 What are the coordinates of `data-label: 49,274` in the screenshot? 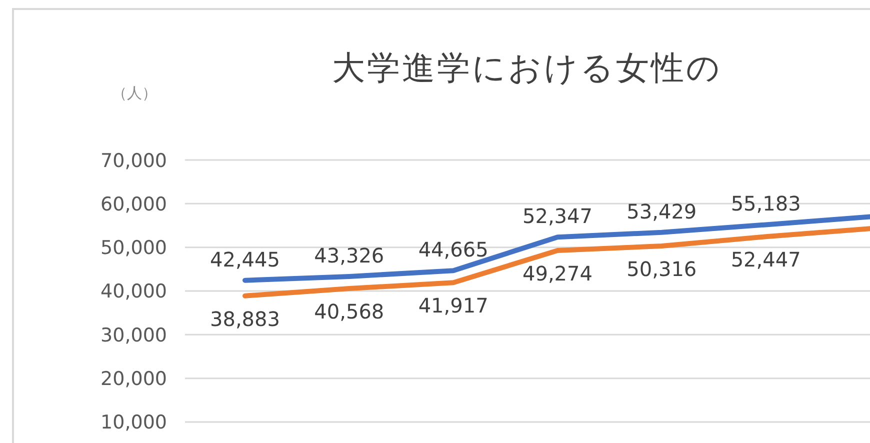 It's located at (557, 274).